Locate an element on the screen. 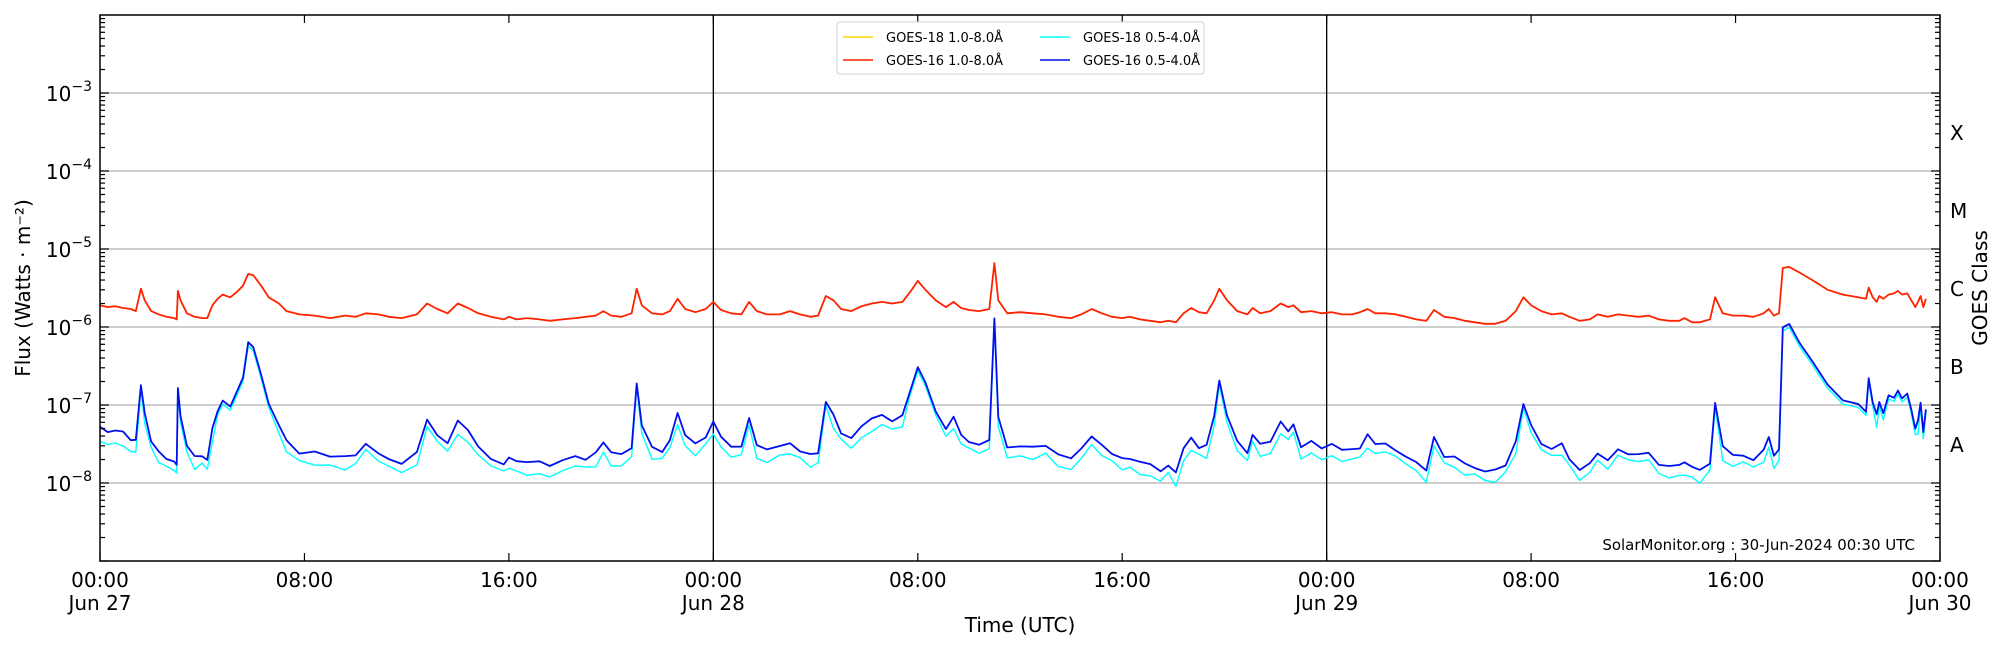 The height and width of the screenshot is (650, 2000). goes-class-label: C is located at coordinates (1957, 289).